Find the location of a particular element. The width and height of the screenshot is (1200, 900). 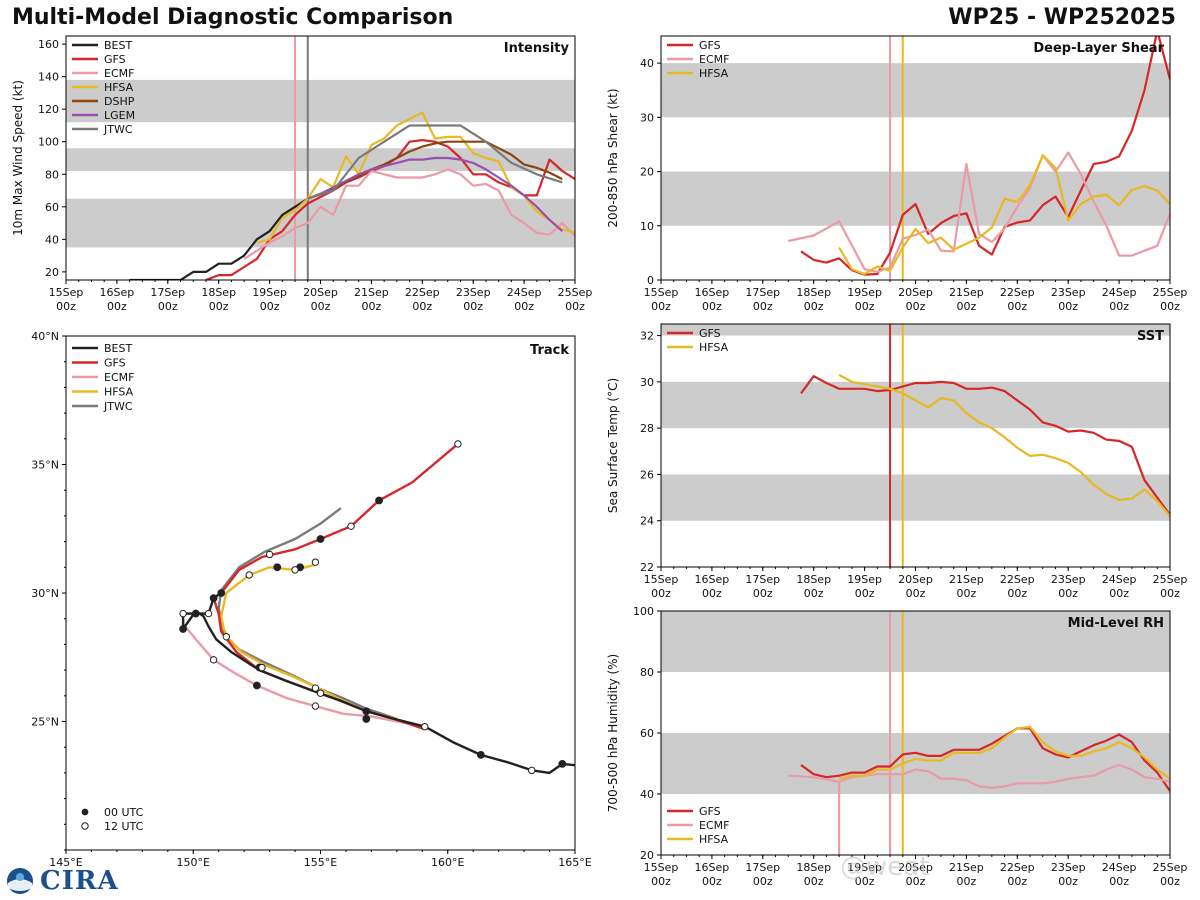

legend-label: 12 UTC is located at coordinates (124, 826).